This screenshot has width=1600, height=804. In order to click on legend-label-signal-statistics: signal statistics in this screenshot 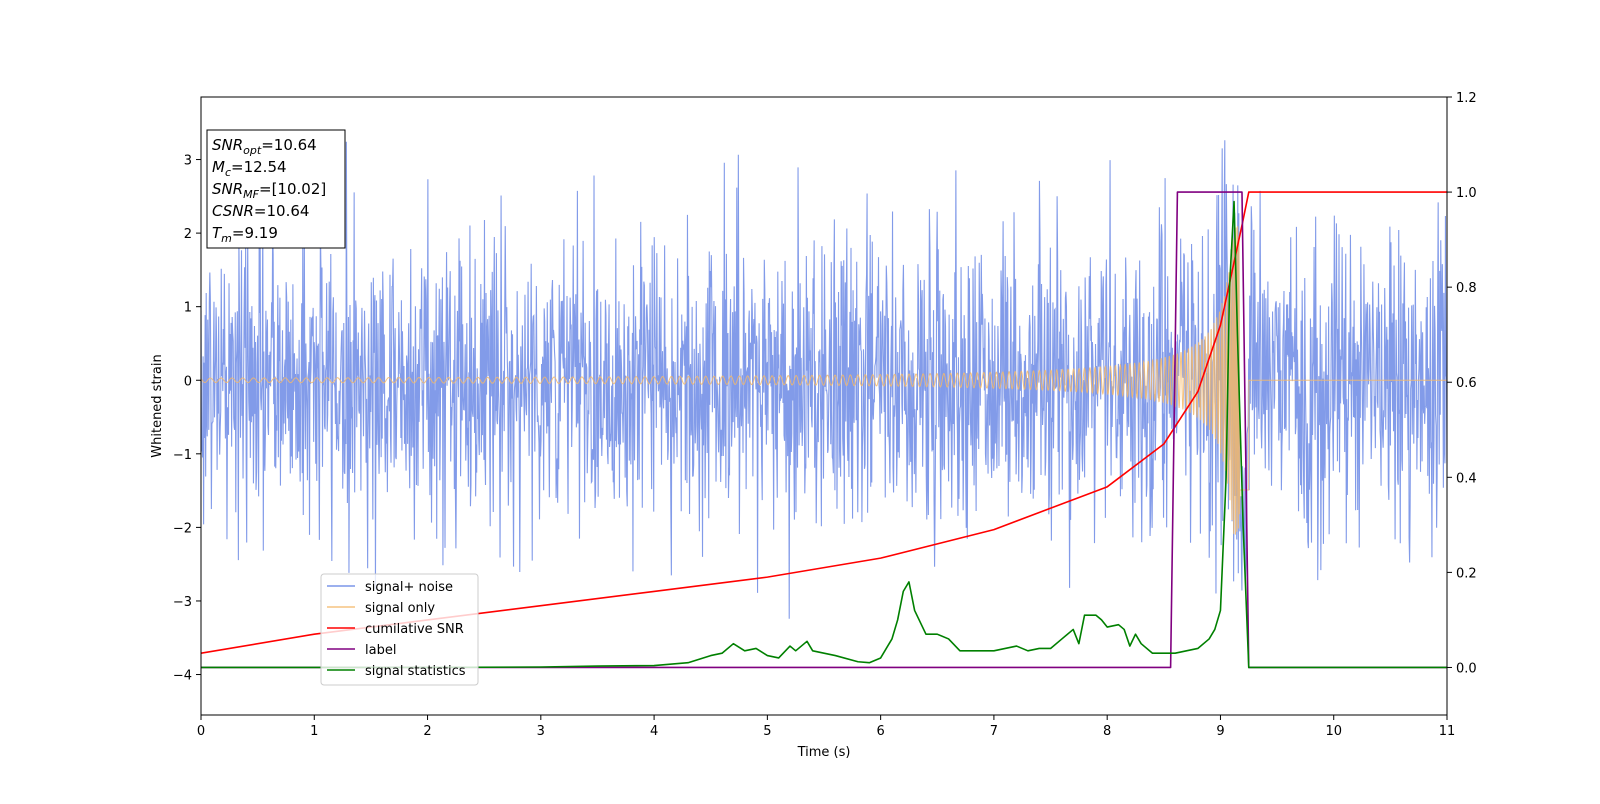, I will do `click(415, 671)`.